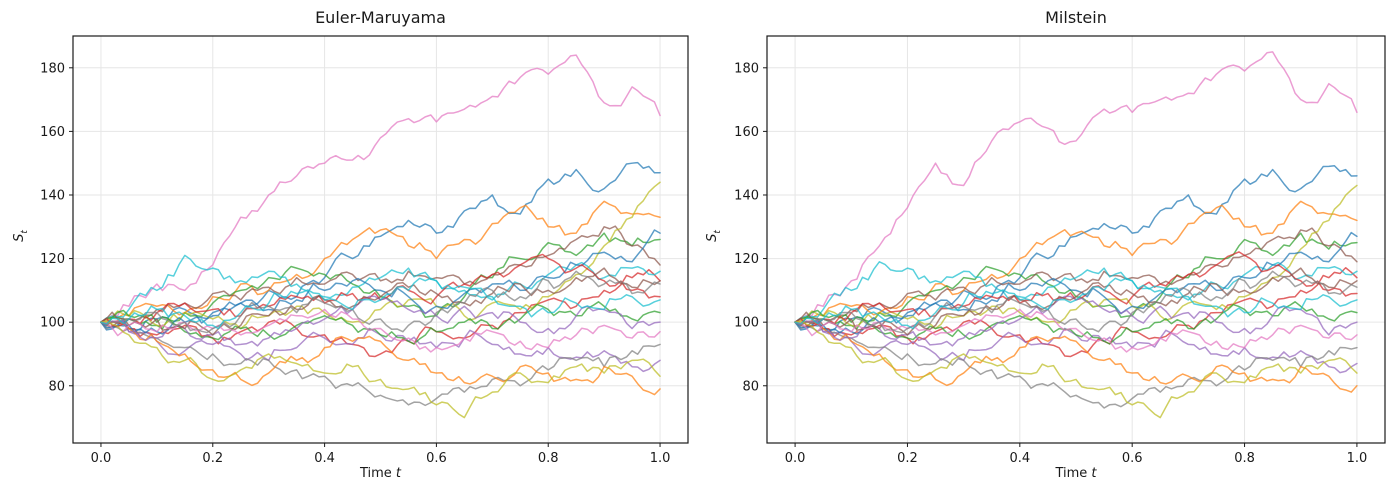 The image size is (1400, 500). I want to click on right-y-axis-label: St, so click(714, 236).